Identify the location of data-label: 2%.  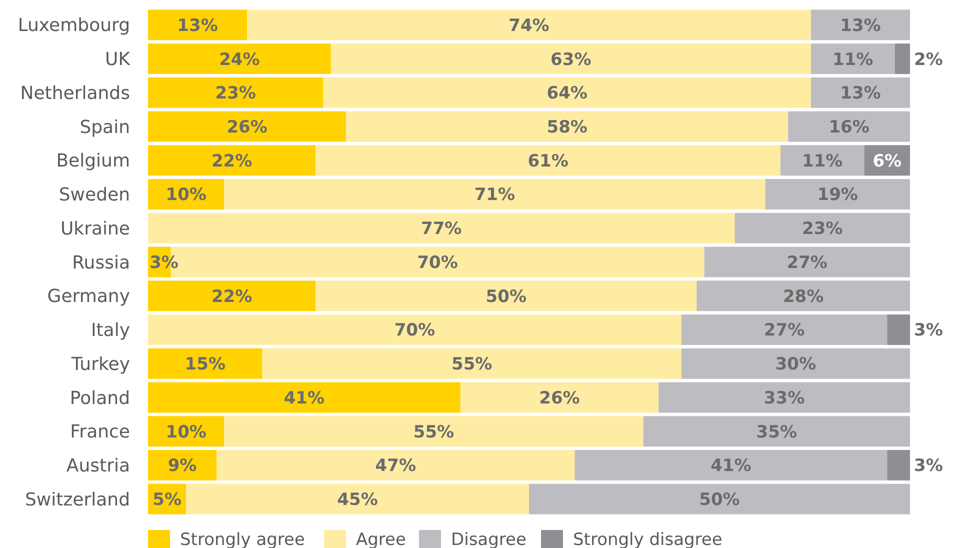
(928, 60).